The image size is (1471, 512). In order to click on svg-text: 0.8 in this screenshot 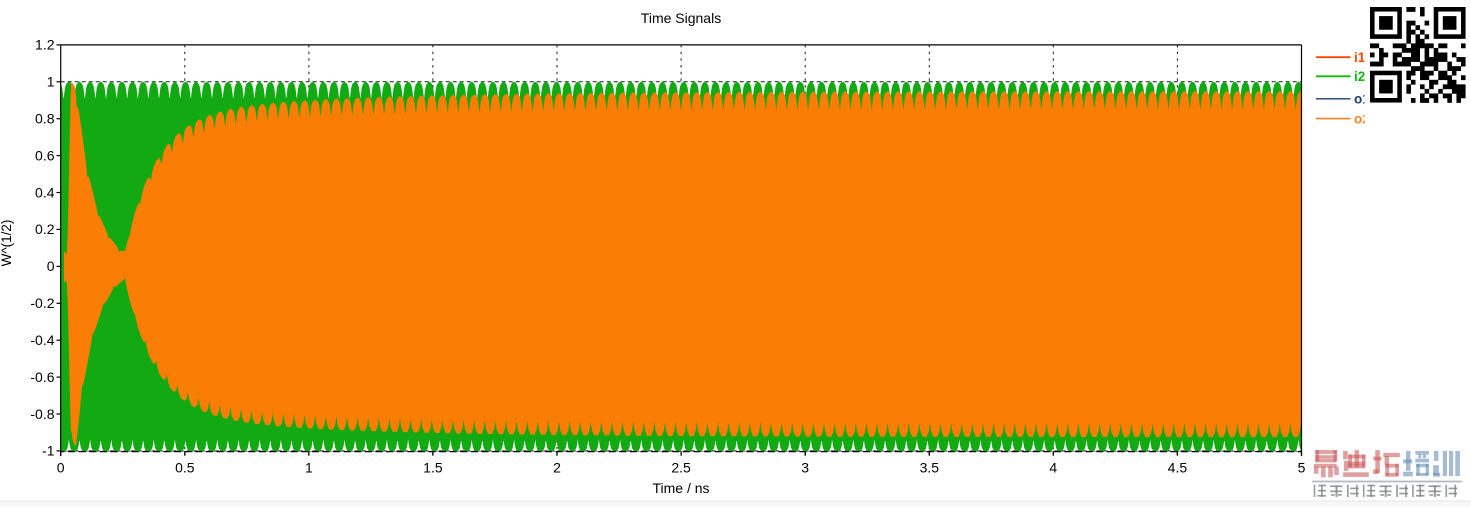, I will do `click(45, 119)`.